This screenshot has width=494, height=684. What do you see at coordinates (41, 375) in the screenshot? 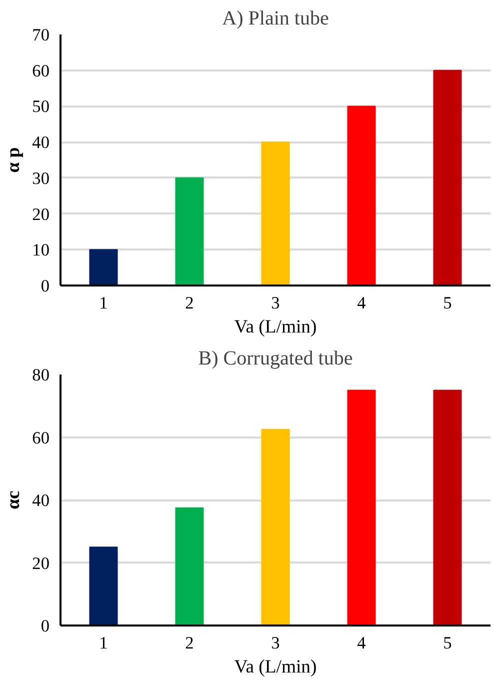
I see `y-tick-label: 80` at bounding box center [41, 375].